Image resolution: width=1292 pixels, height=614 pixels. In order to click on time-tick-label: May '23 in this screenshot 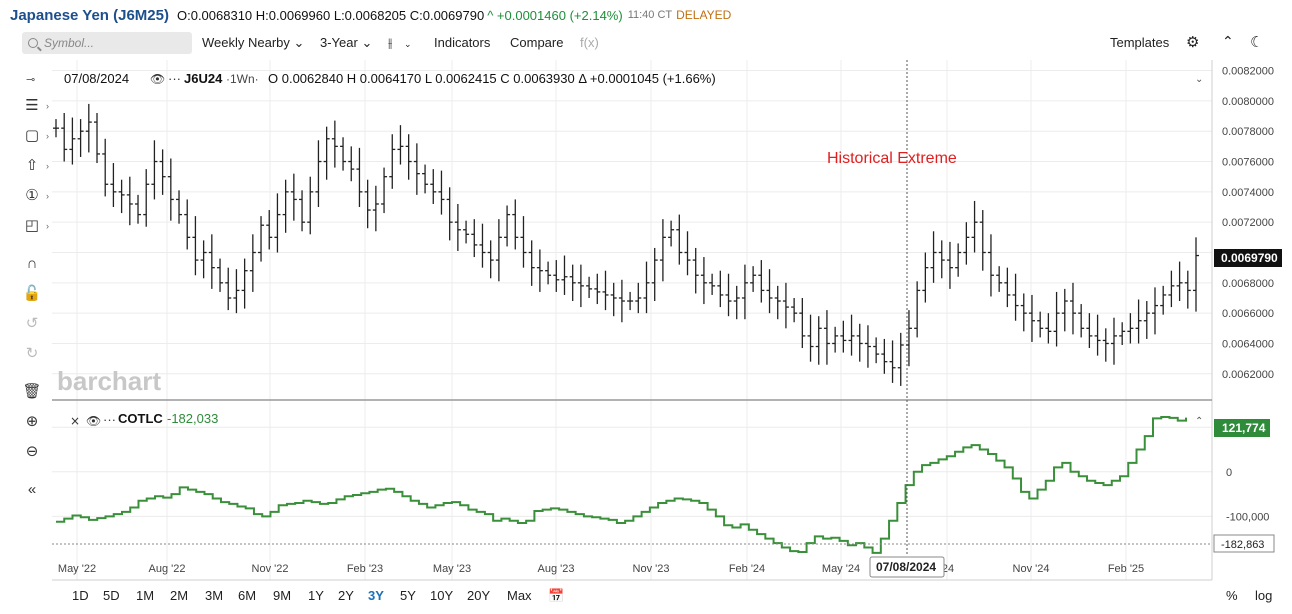, I will do `click(452, 569)`.